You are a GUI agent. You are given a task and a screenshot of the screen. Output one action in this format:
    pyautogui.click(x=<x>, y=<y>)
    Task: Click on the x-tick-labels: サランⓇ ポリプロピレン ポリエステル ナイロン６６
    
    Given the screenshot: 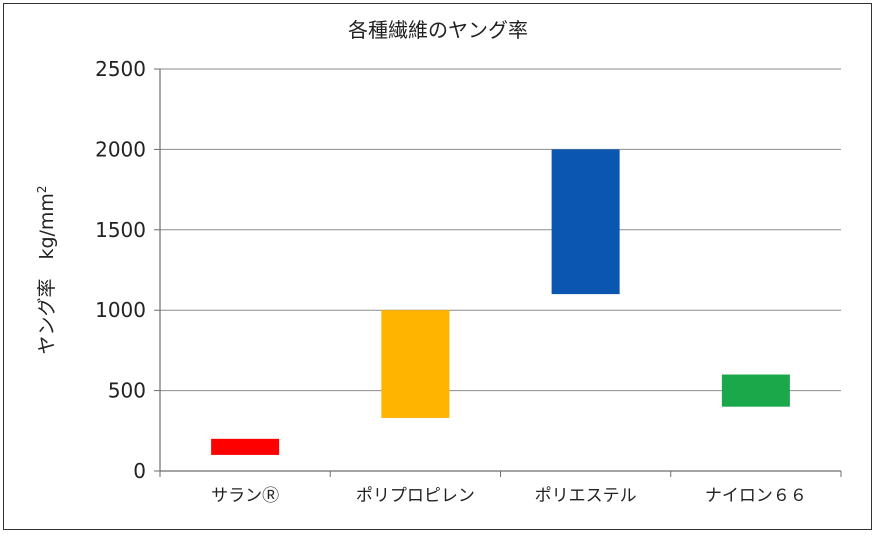 What is the action you would take?
    pyautogui.click(x=509, y=496)
    